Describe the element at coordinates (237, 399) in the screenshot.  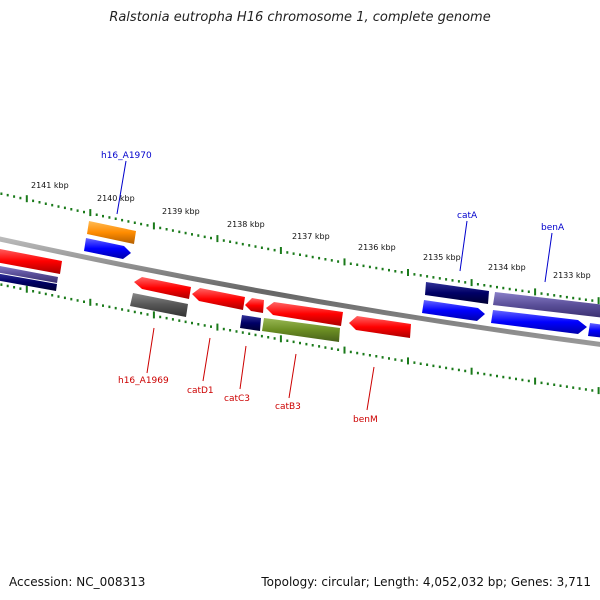
I see `gene-label-catC3: catC3` at that location.